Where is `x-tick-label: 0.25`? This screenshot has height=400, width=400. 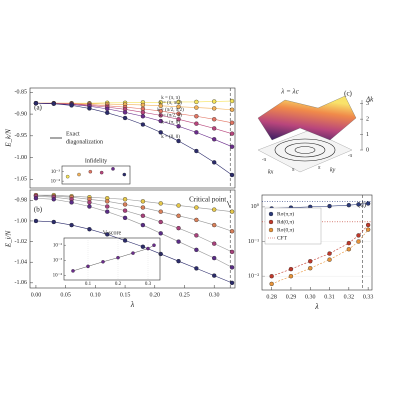
x-tick-label: 0.25 is located at coordinates (184, 295).